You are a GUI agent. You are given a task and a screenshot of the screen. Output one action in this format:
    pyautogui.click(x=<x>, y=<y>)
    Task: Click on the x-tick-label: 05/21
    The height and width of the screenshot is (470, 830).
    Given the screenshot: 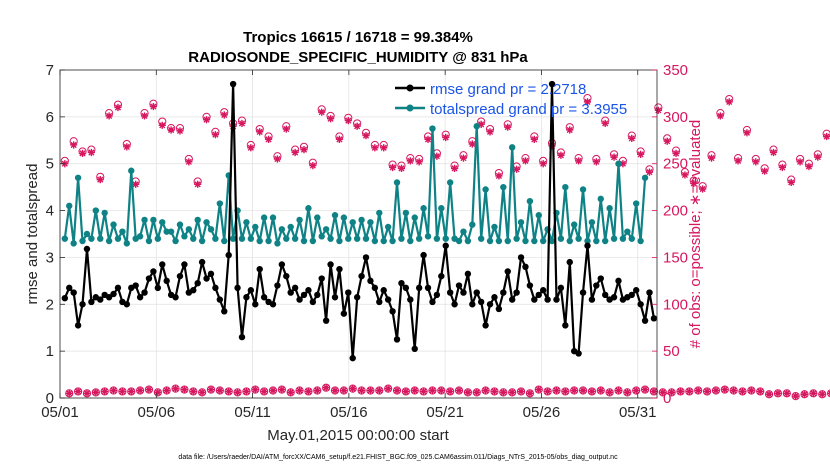 What is the action you would take?
    pyautogui.click(x=445, y=412)
    